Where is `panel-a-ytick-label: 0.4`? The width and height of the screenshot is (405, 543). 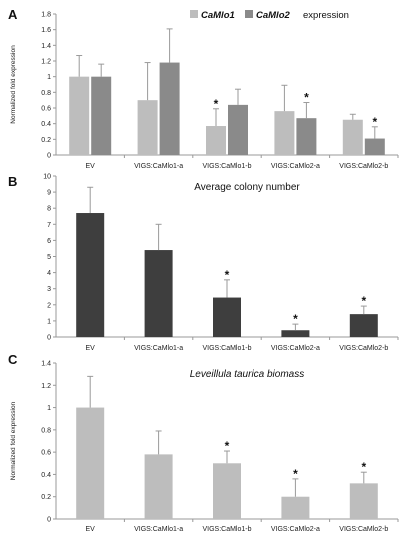 panel-a-ytick-label: 0.4 is located at coordinates (46, 124).